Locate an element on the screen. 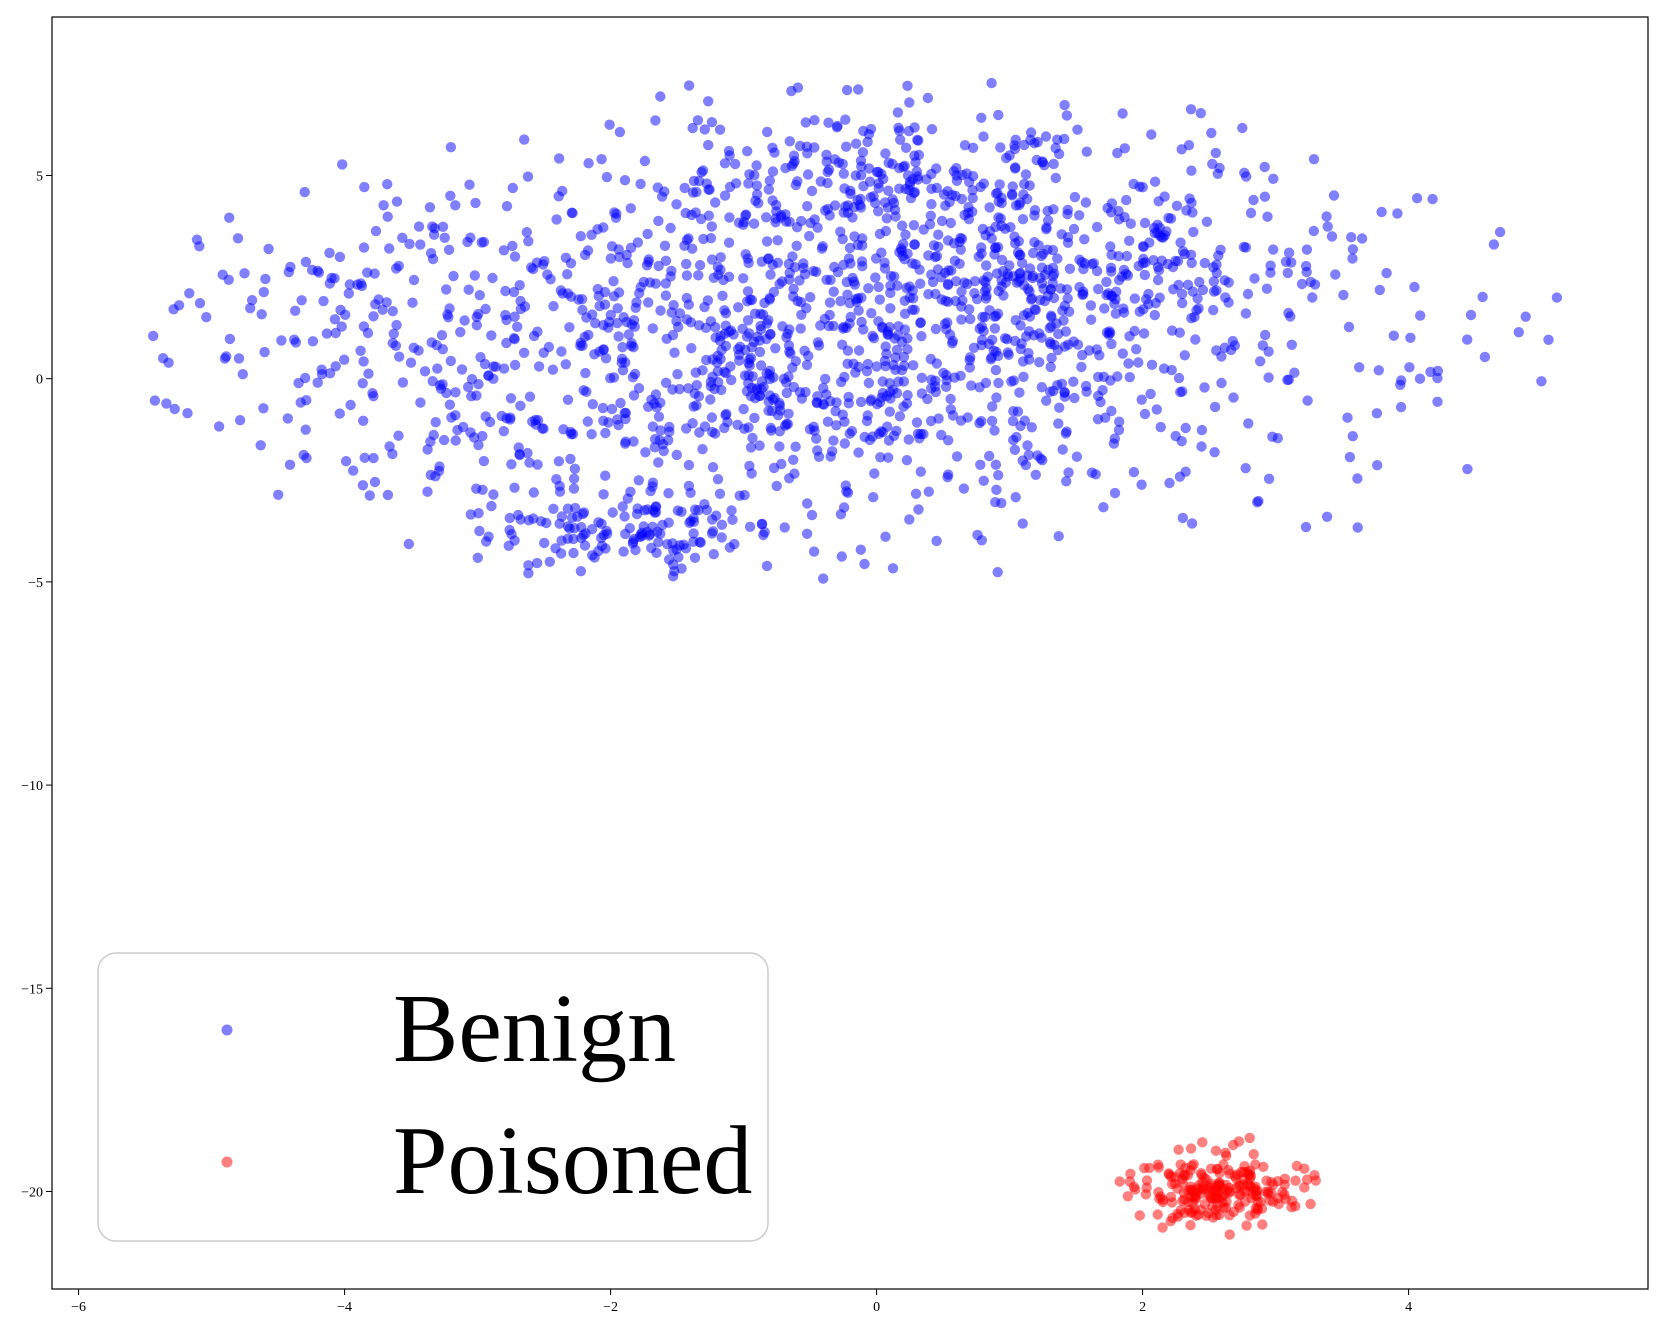  benign-point-1938 is located at coordinates (584, 337).